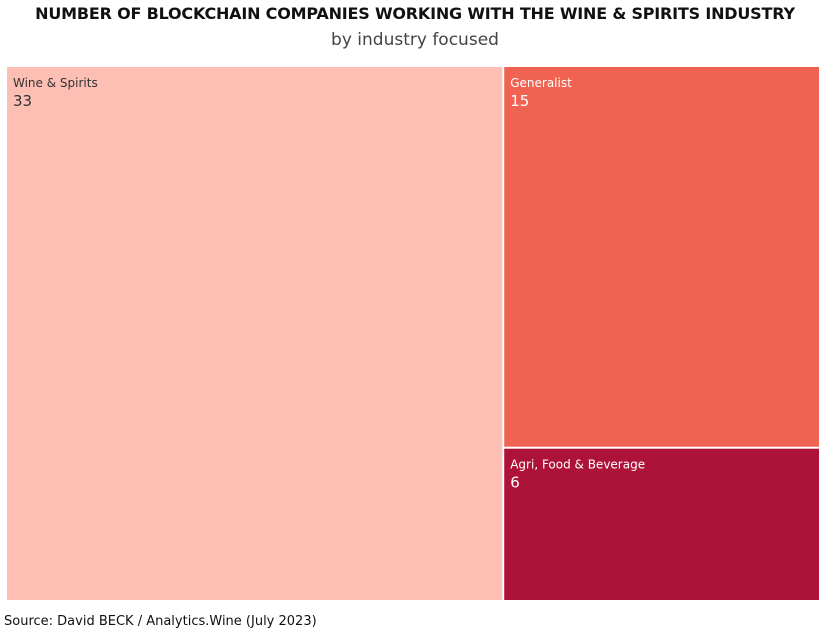 The height and width of the screenshot is (640, 830). I want to click on treemap-rect-agri-food-and-beverage, so click(661, 524).